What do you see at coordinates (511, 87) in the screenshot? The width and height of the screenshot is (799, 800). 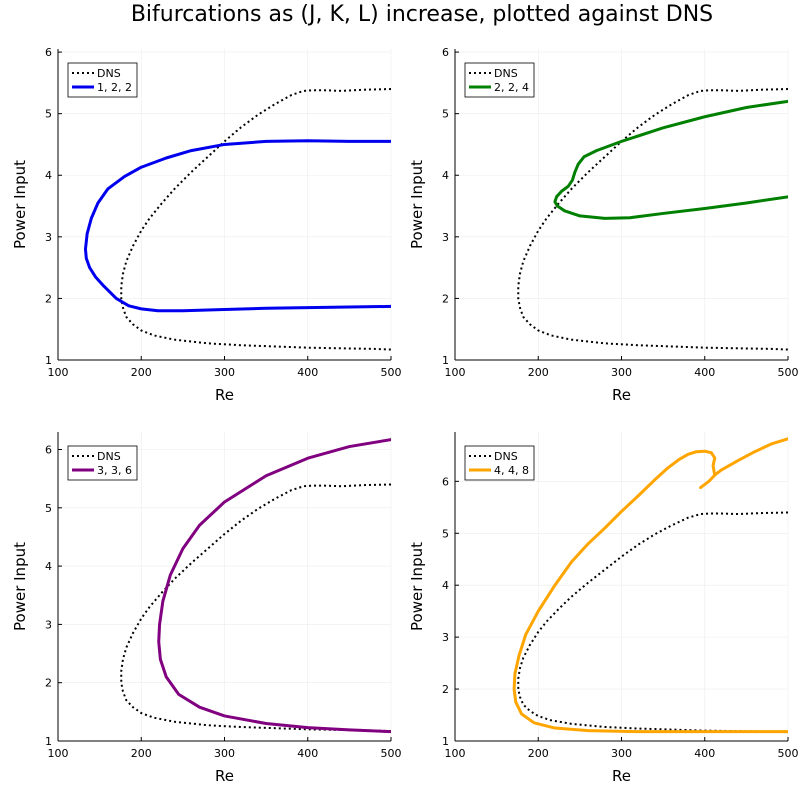 I see `legend-entry: 2, 2, 4` at bounding box center [511, 87].